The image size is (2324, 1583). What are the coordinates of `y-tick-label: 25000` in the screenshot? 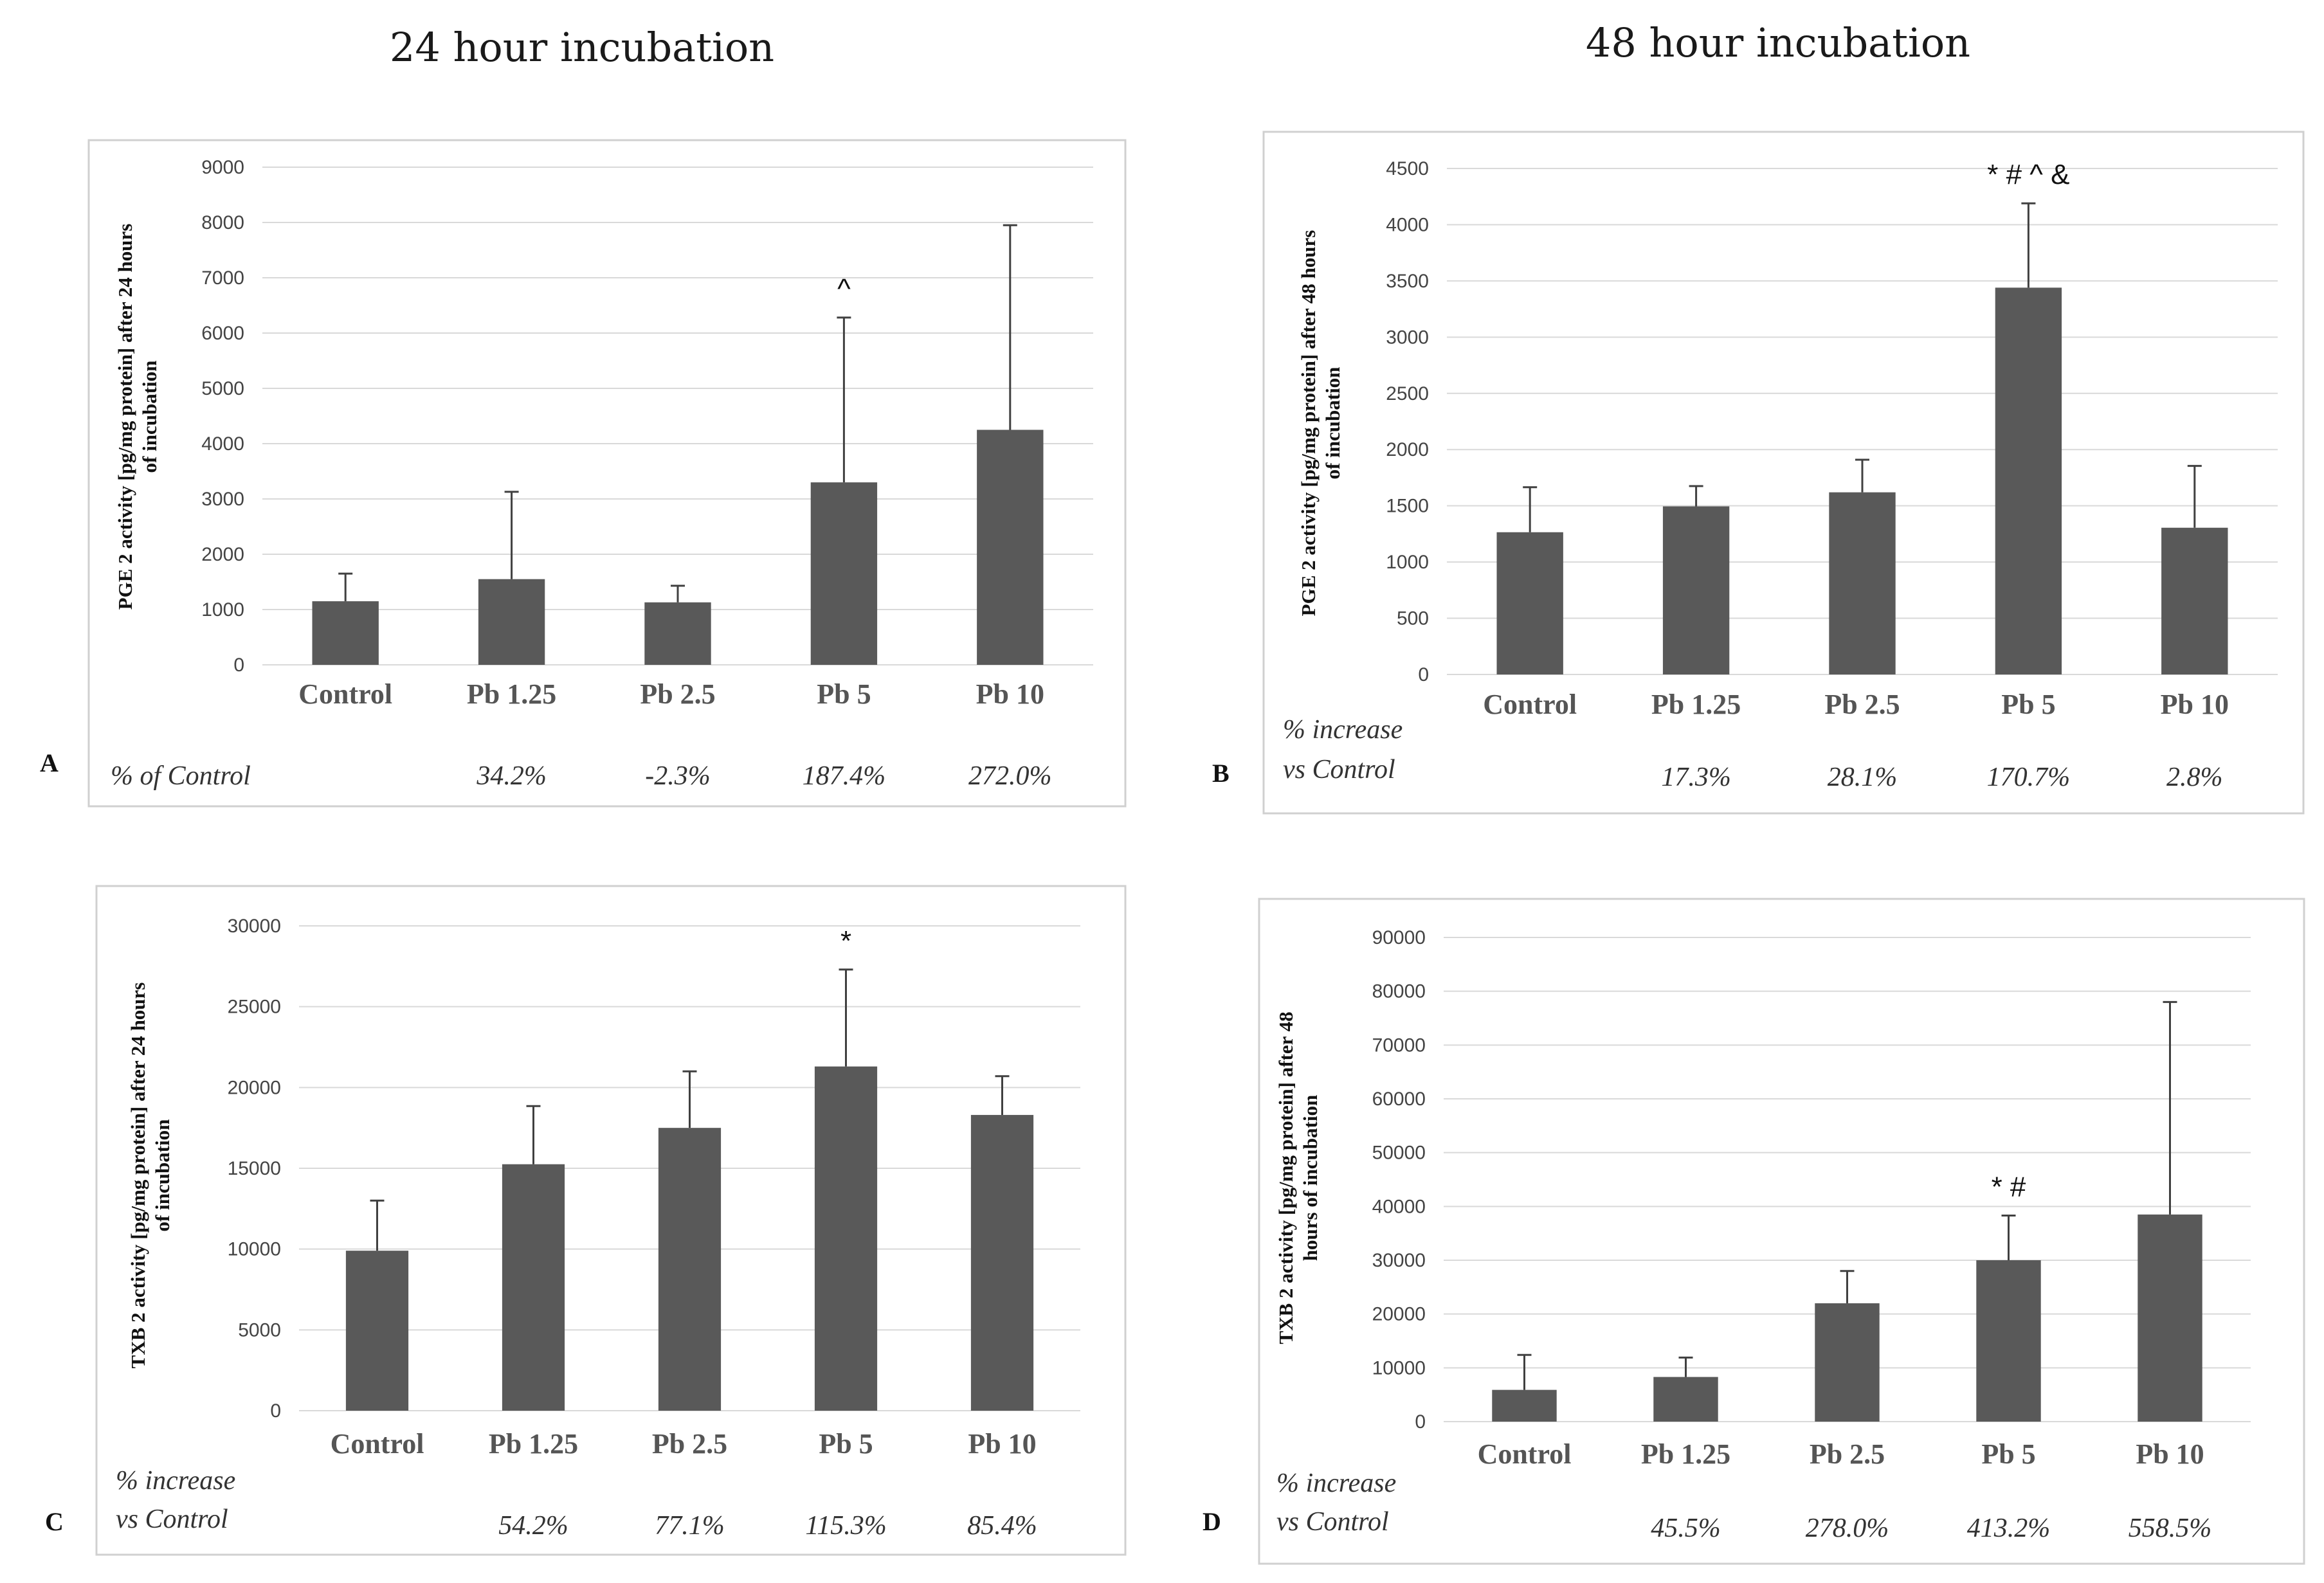 It's located at (254, 1007).